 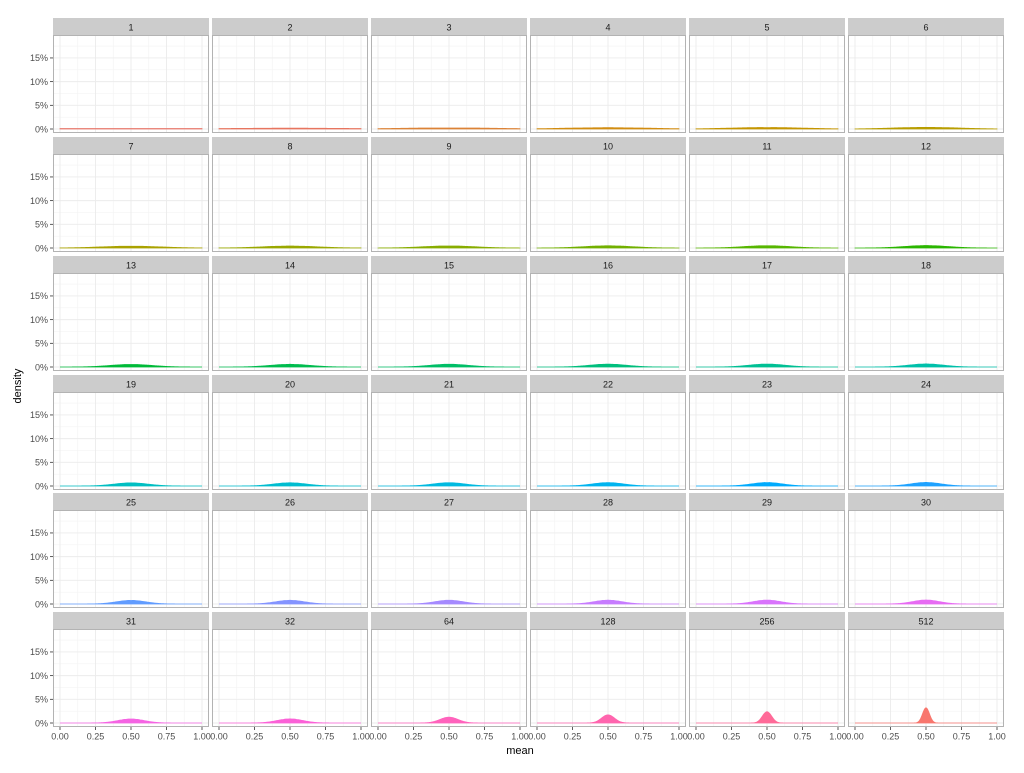 What do you see at coordinates (449, 385) in the screenshot?
I see `facet-strip-label: 21` at bounding box center [449, 385].